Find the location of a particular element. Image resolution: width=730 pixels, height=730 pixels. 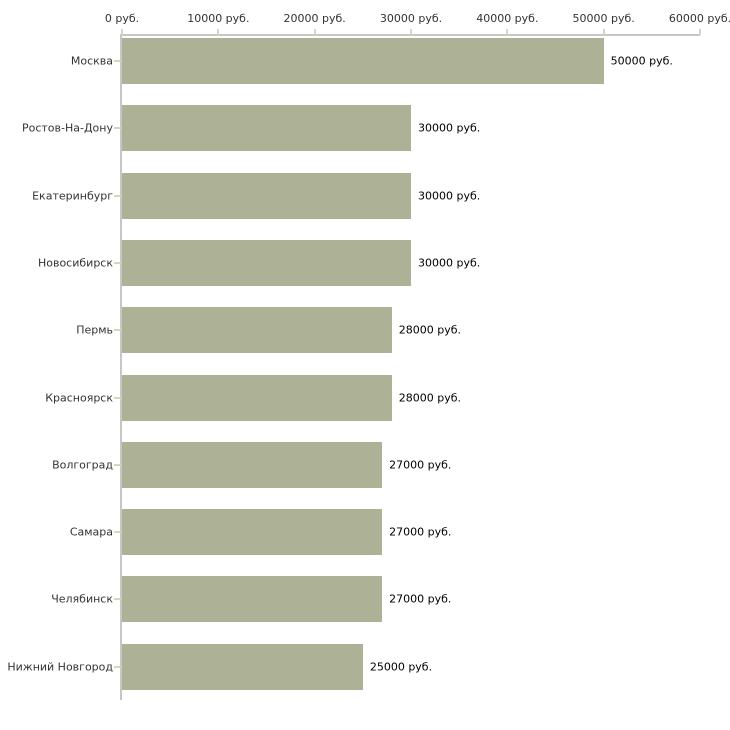

x-axis-tick-label: 30000 руб. is located at coordinates (411, 18).